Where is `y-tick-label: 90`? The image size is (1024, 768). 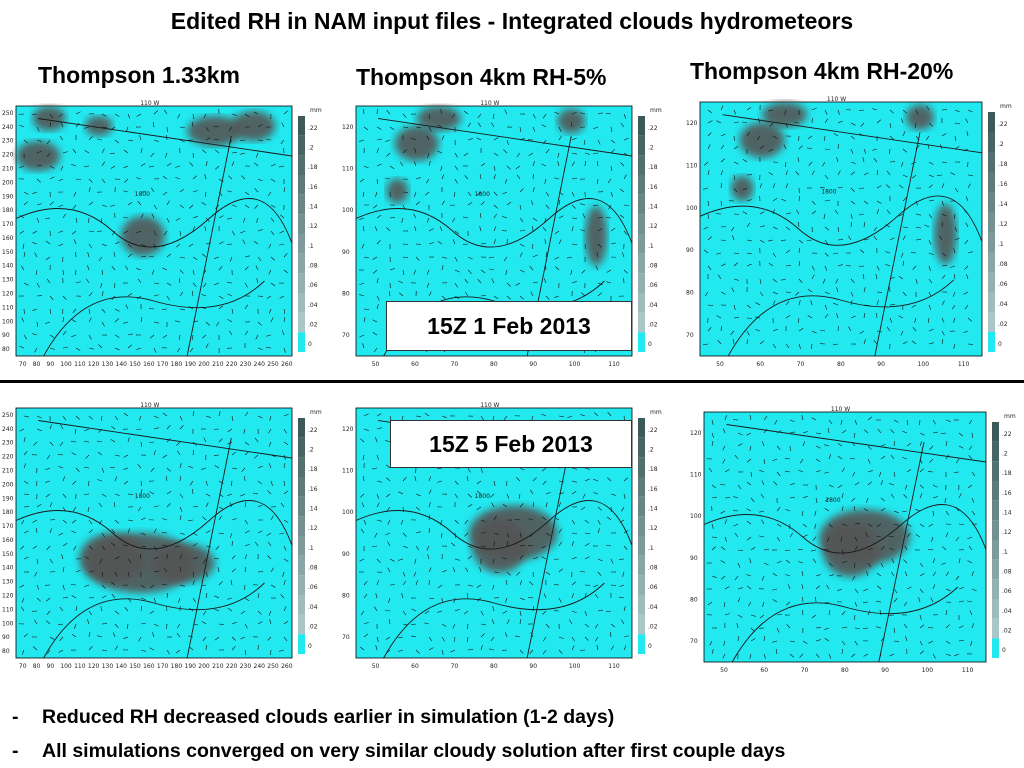
y-tick-label: 90 is located at coordinates (346, 252).